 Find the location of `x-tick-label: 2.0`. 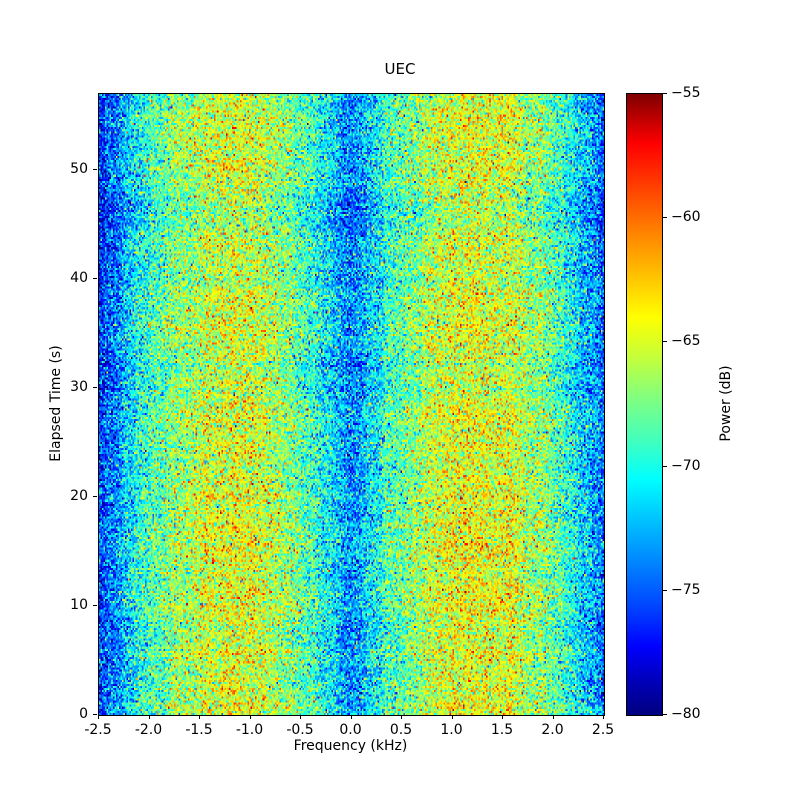

x-tick-label: 2.0 is located at coordinates (552, 730).